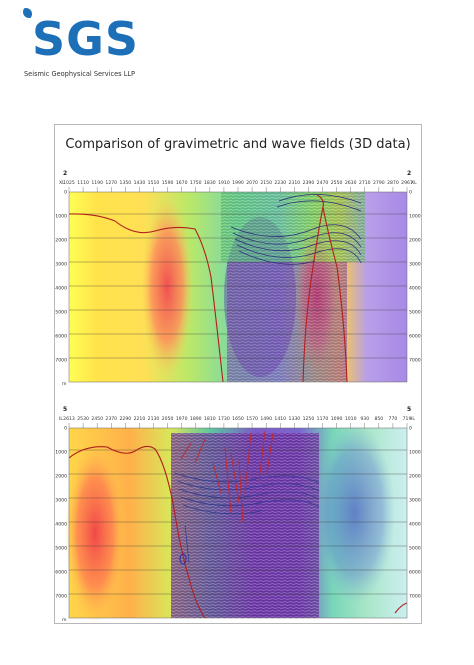 The image size is (474, 665). What do you see at coordinates (69, 183) in the screenshot?
I see `top-tick-label: 1025` at bounding box center [69, 183].